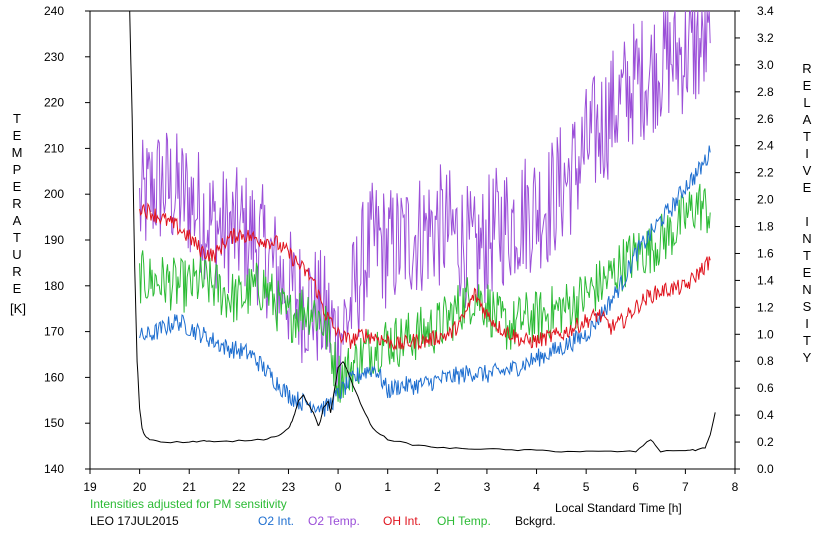 The height and width of the screenshot is (535, 828). What do you see at coordinates (54, 194) in the screenshot?
I see `left-y-tick-label: 200` at bounding box center [54, 194].